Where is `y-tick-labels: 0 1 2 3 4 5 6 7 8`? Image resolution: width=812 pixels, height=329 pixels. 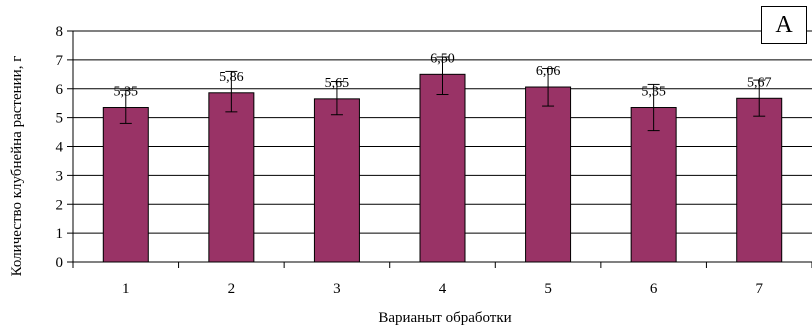 y-tick-labels: 0 1 2 3 4 5 6 7 8 is located at coordinates (60, 147).